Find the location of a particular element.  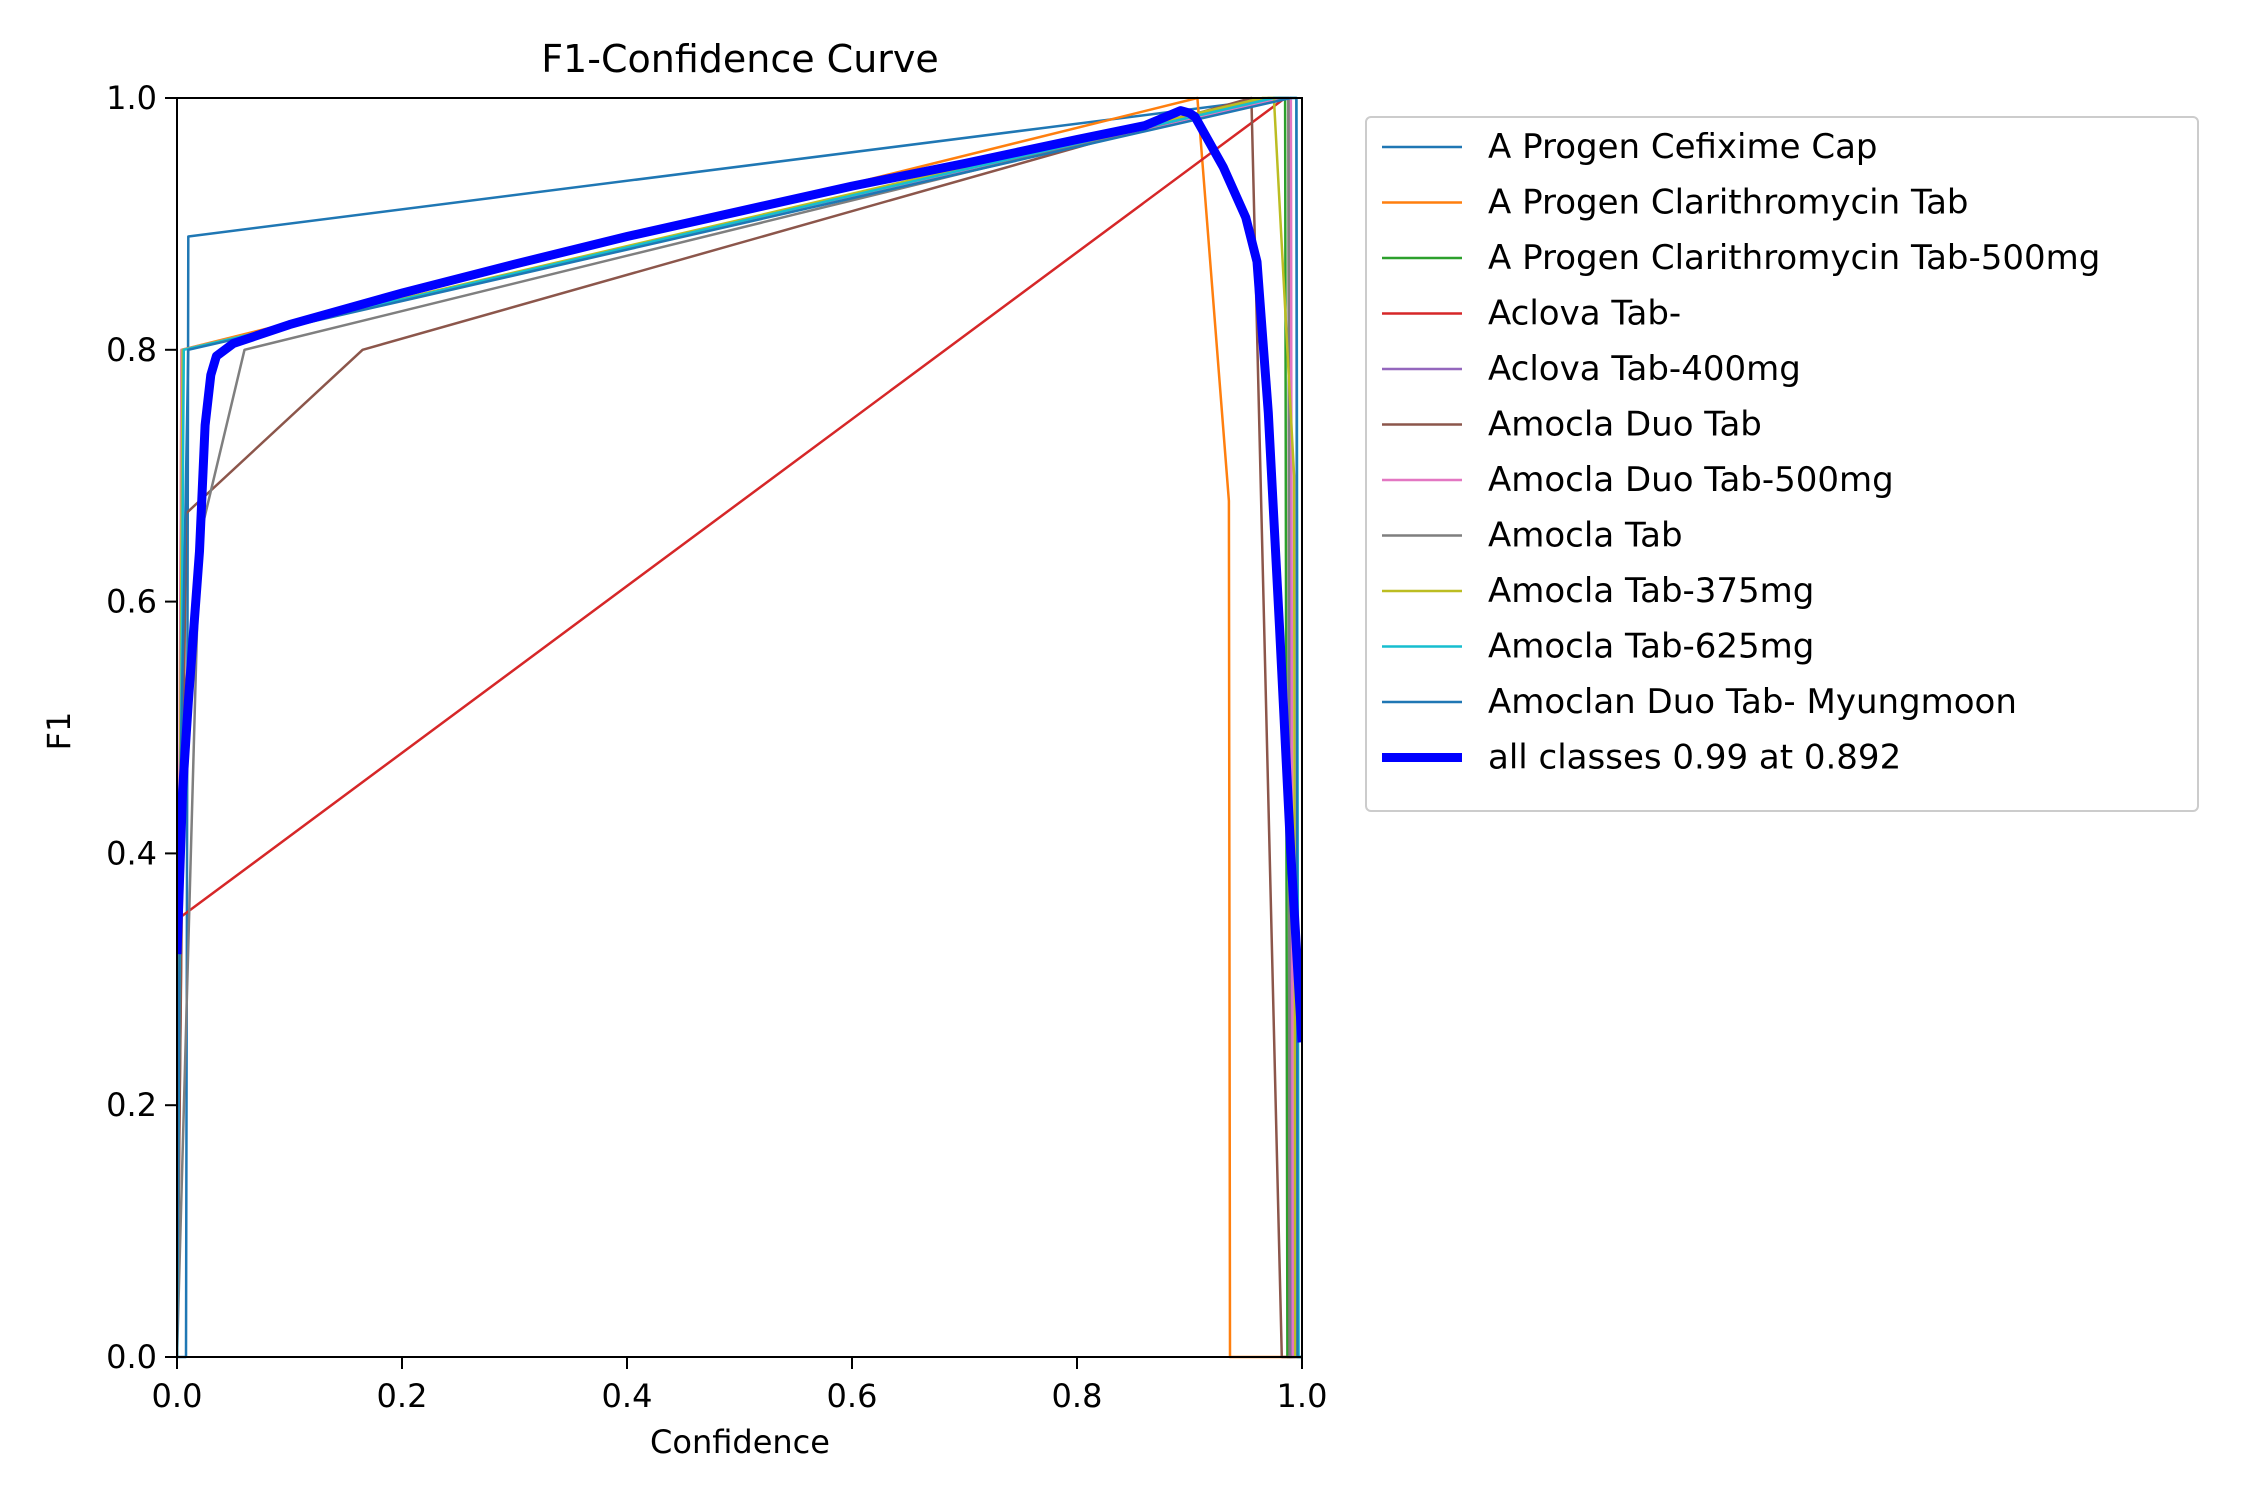

x-tick-label: 0.8 is located at coordinates (1077, 1396).